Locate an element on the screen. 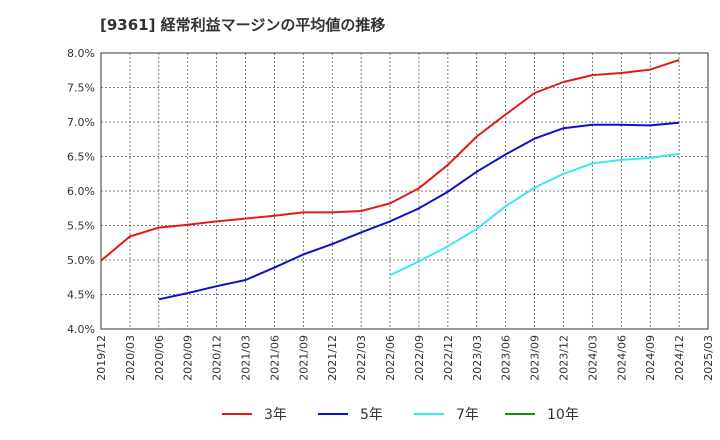 The width and height of the screenshot is (720, 440). x-tick-label: 2021/06 is located at coordinates (274, 358).